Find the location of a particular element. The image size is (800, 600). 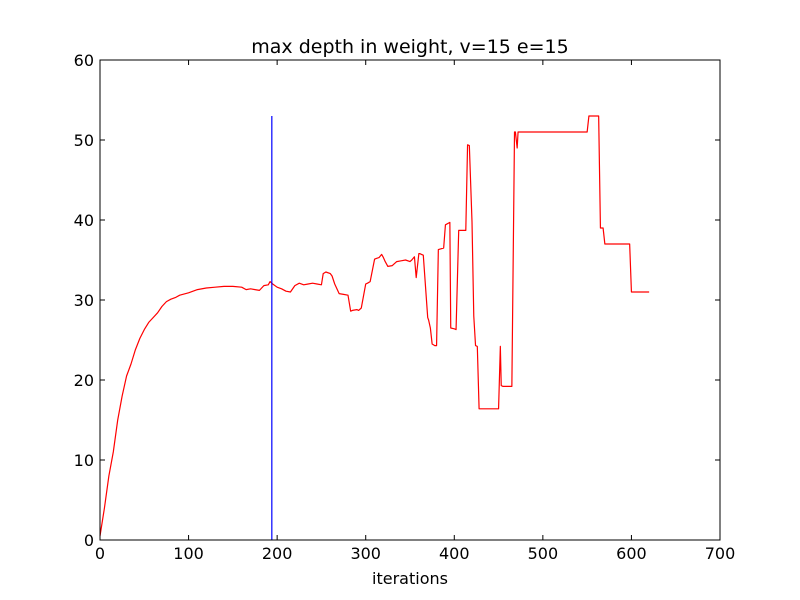

x-tick-label: 0 is located at coordinates (100, 553).